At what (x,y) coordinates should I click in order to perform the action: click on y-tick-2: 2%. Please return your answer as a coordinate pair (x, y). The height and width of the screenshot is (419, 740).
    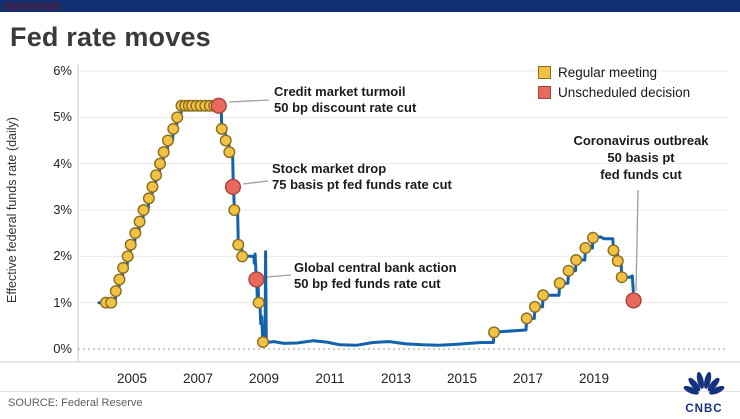
    Looking at the image, I should click on (62, 255).